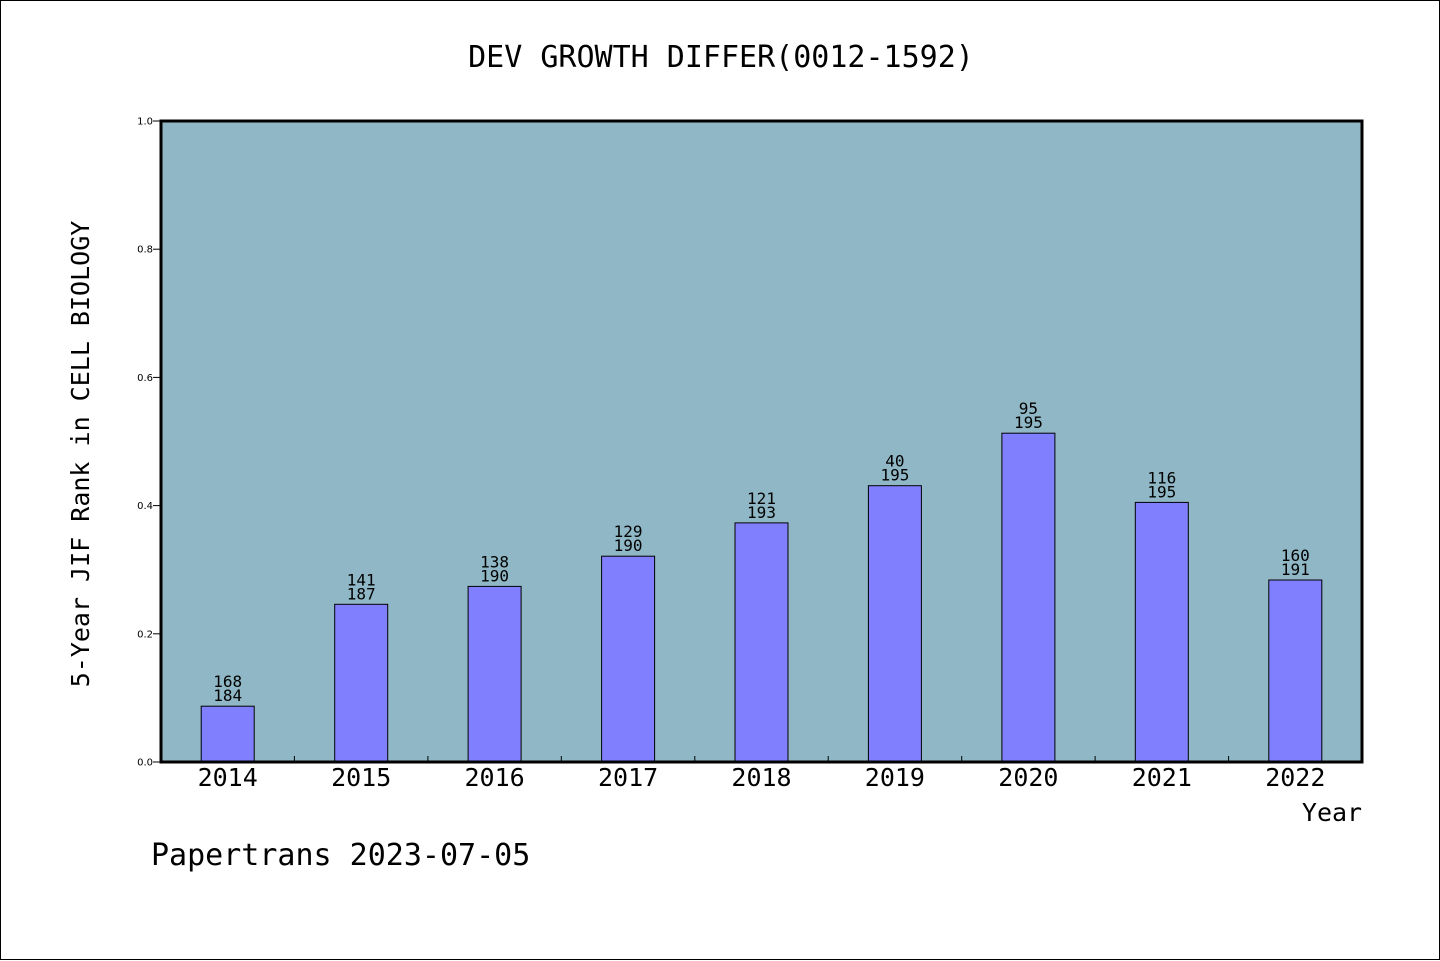 This screenshot has height=961, width=1440. Describe the element at coordinates (761, 498) in the screenshot. I see `bar-label-2018-rank: 121` at that location.